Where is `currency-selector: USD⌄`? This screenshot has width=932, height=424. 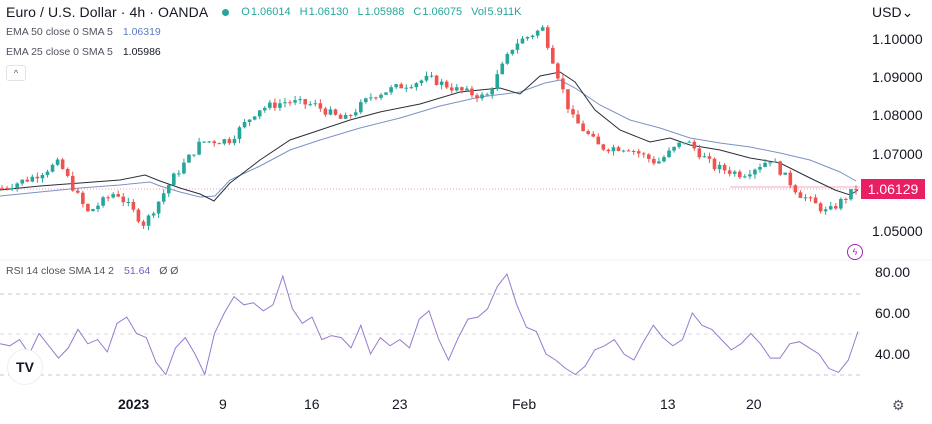 currency-selector: USD⌄ is located at coordinates (892, 12).